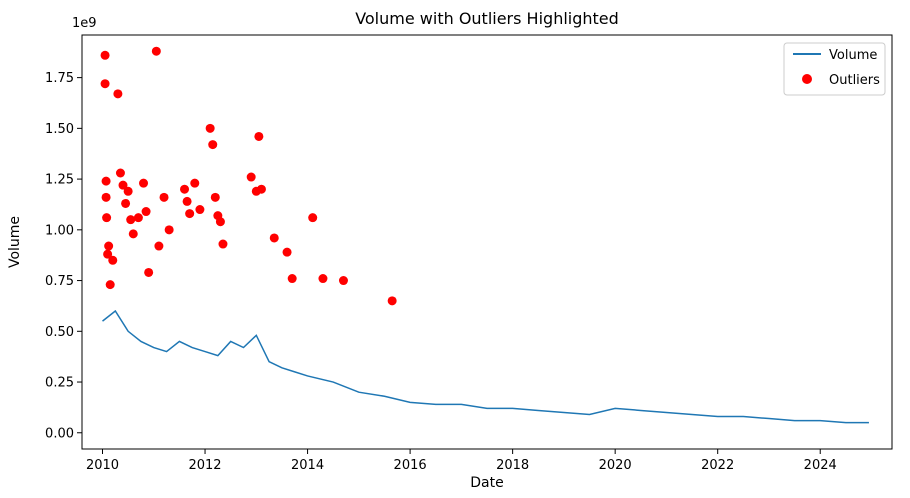 This screenshot has height=498, width=910. What do you see at coordinates (15, 242) in the screenshot?
I see `y-axis-title: Volume` at bounding box center [15, 242].